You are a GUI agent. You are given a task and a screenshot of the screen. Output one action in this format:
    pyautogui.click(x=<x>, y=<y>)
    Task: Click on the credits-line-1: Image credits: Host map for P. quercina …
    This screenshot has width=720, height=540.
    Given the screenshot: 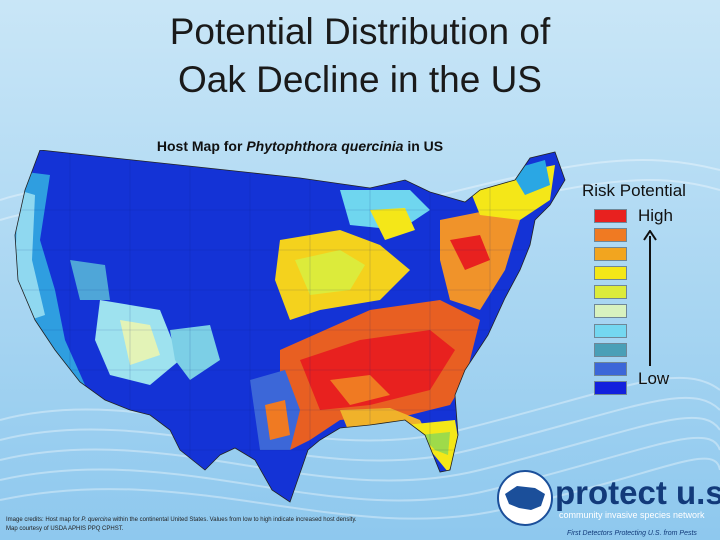 What is the action you would take?
    pyautogui.click(x=181, y=520)
    